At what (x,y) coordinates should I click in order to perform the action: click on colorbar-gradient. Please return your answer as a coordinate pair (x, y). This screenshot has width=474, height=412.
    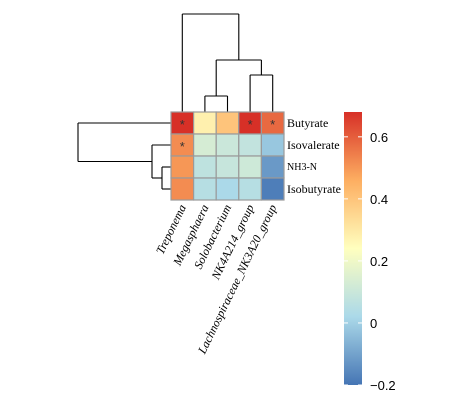
    Looking at the image, I should click on (353, 248).